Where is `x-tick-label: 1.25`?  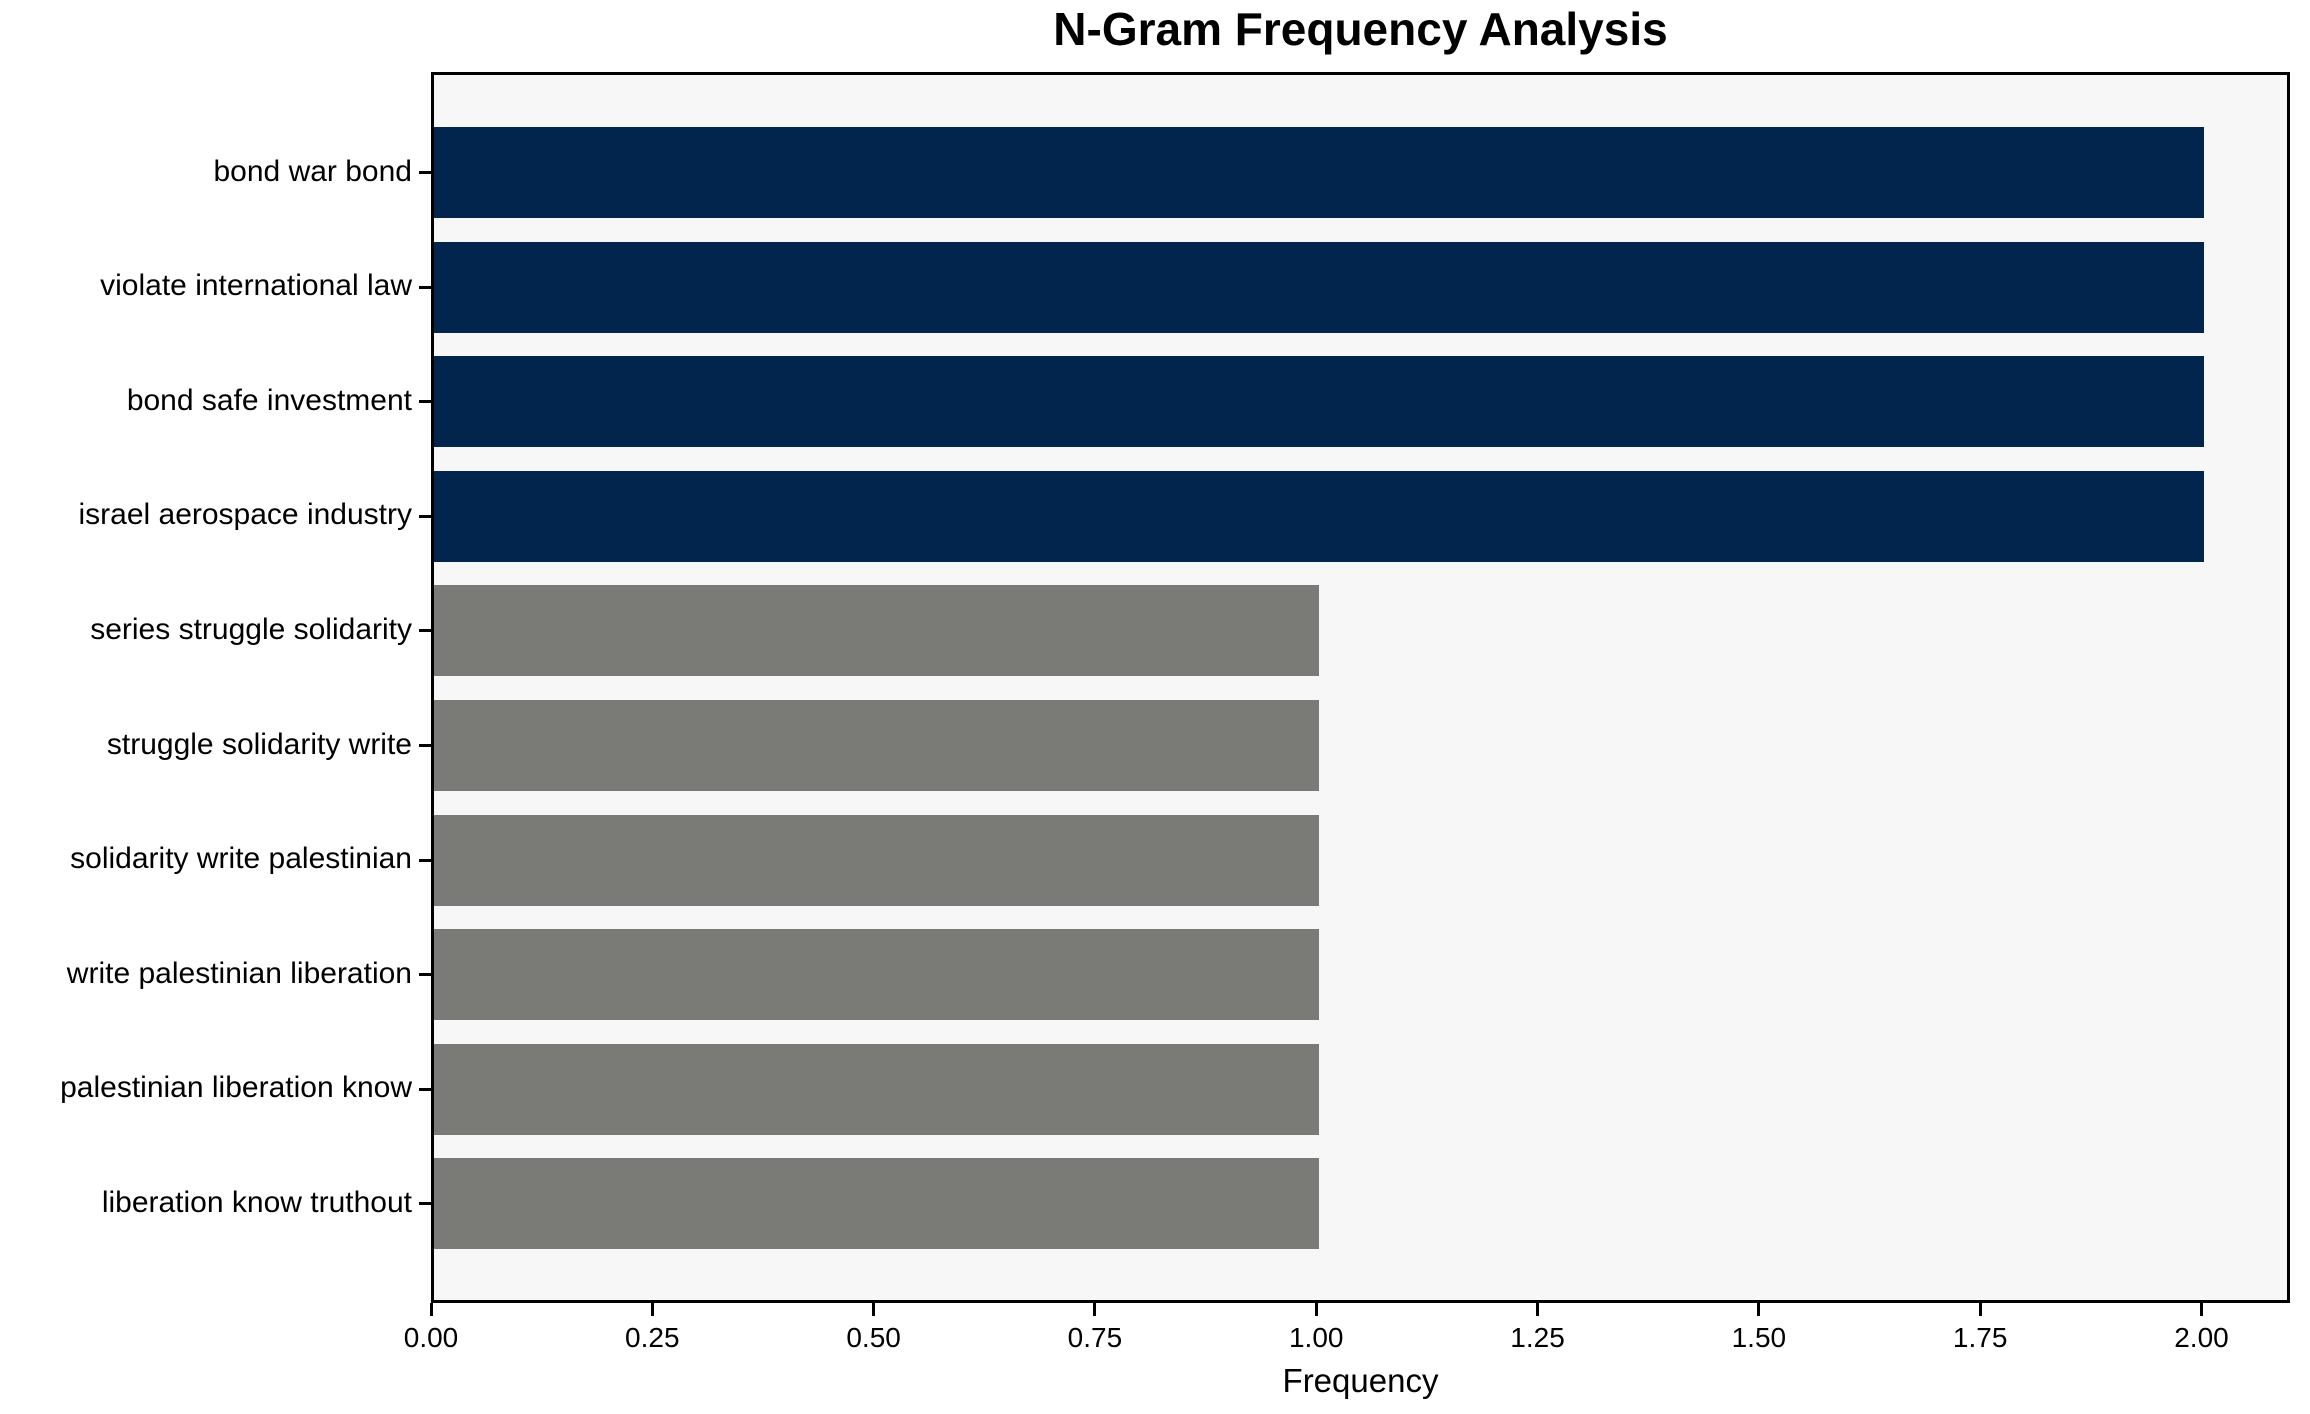
x-tick-label: 1.25 is located at coordinates (1537, 1337).